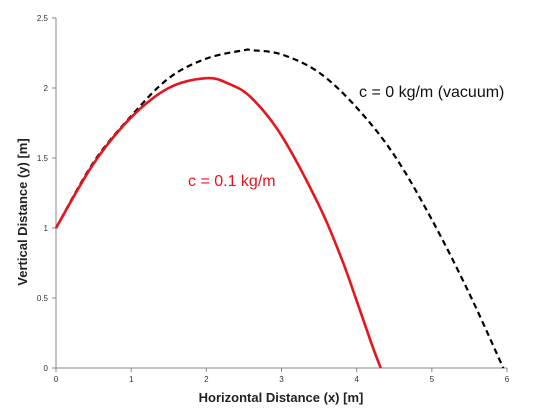  I want to click on y-tick-label: 2.5, so click(43, 18).